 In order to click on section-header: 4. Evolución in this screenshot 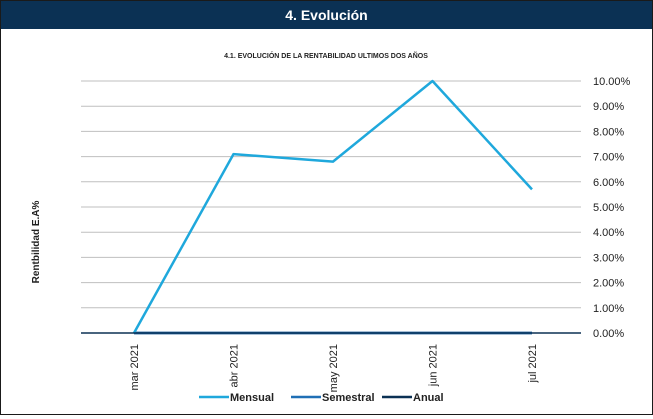, I will do `click(326, 15)`.